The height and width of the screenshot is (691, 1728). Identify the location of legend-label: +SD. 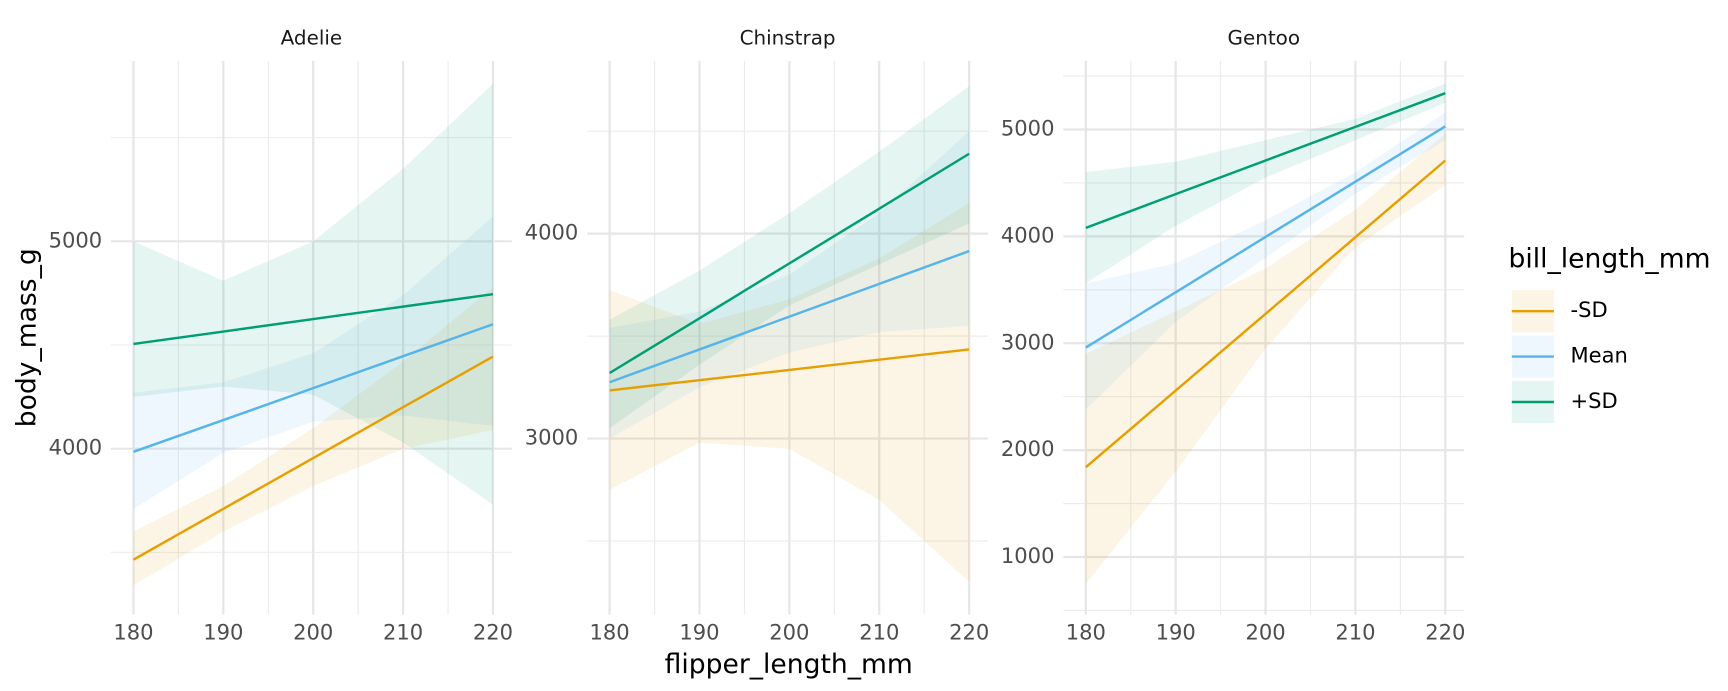
(1594, 400).